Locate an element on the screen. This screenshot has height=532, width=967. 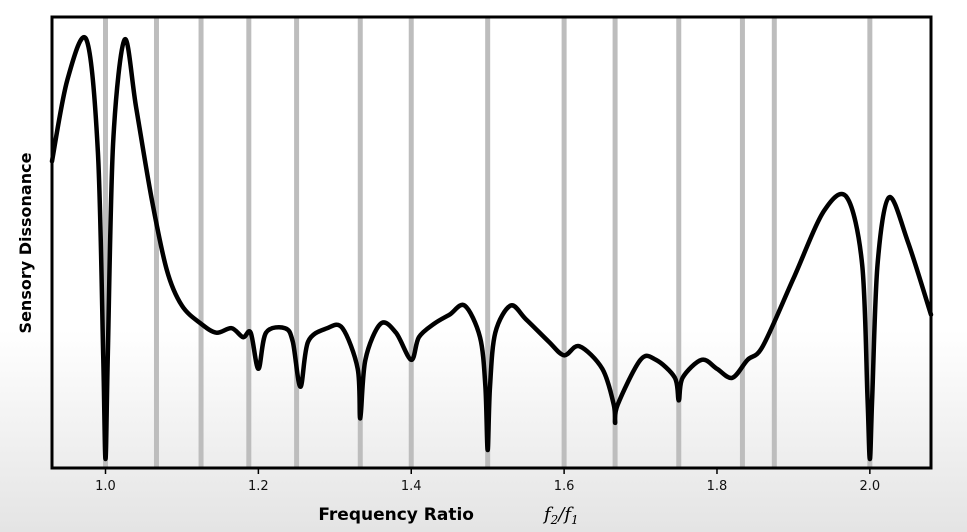
x-tick-label-3: 1.6 is located at coordinates (564, 486).